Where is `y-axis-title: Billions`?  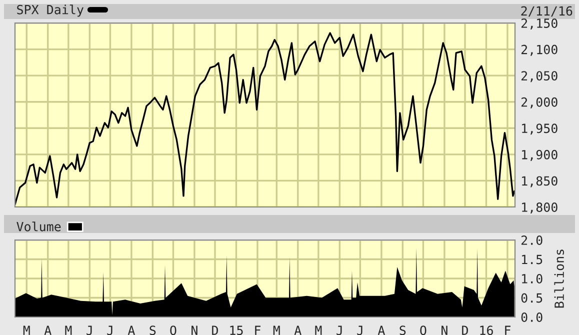
y-axis-title: Billions is located at coordinates (559, 279).